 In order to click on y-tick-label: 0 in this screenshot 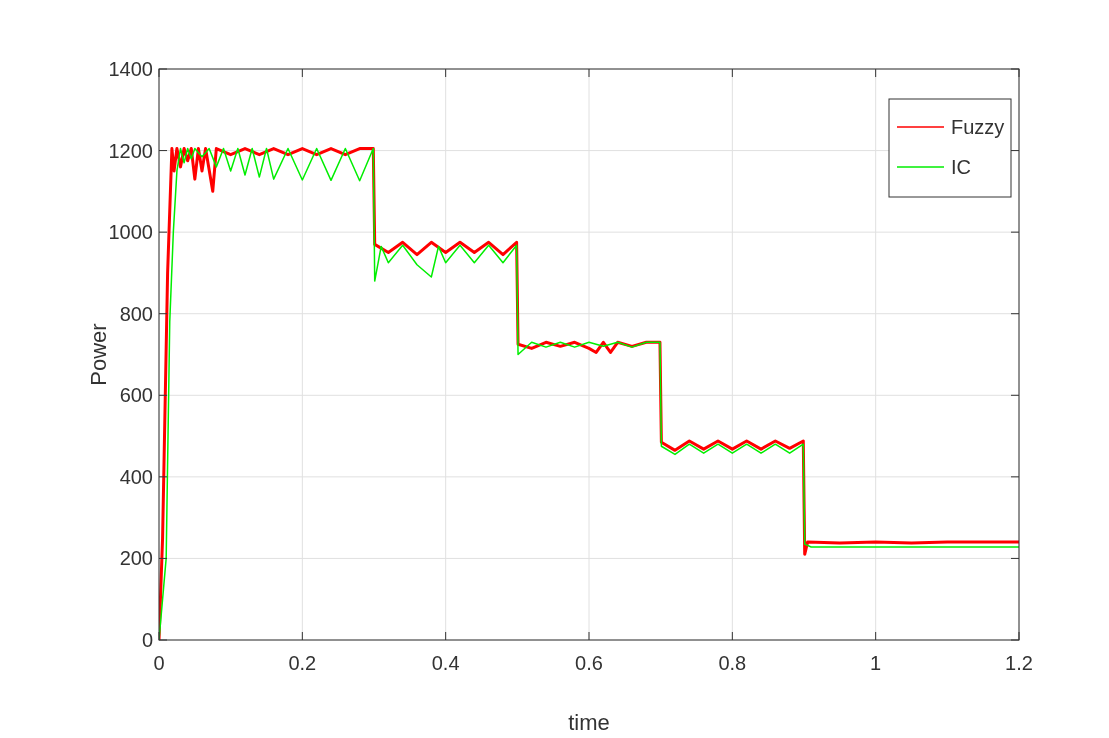, I will do `click(147, 640)`.